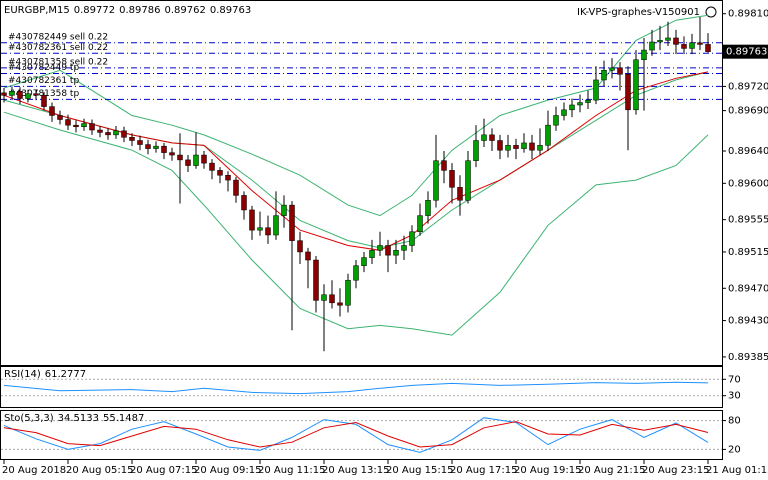  What do you see at coordinates (123, 418) in the screenshot?
I see `panel-value: 55.1487` at bounding box center [123, 418].